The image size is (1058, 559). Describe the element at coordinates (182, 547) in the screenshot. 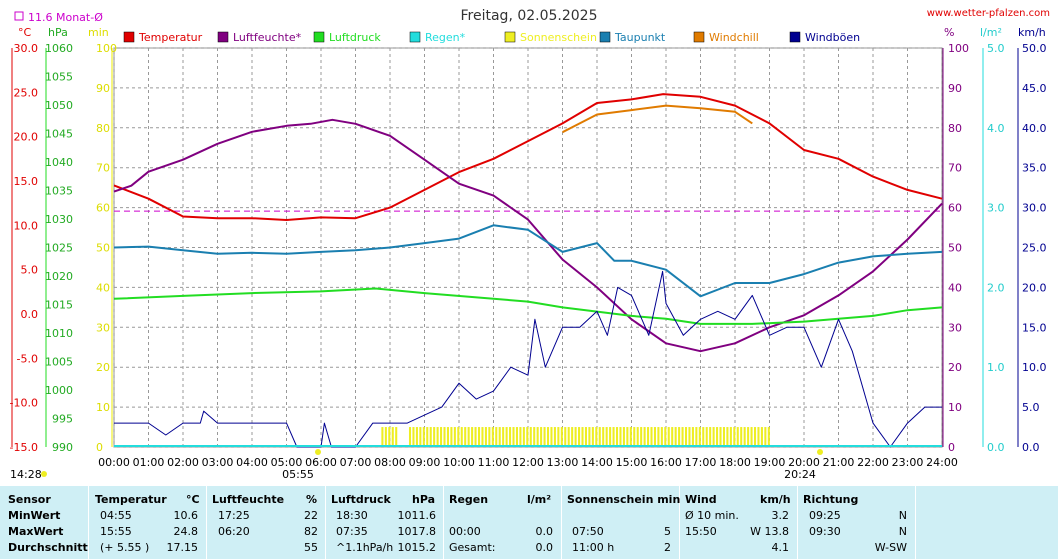

I see `table-cell-t_val: 17.15` at that location.